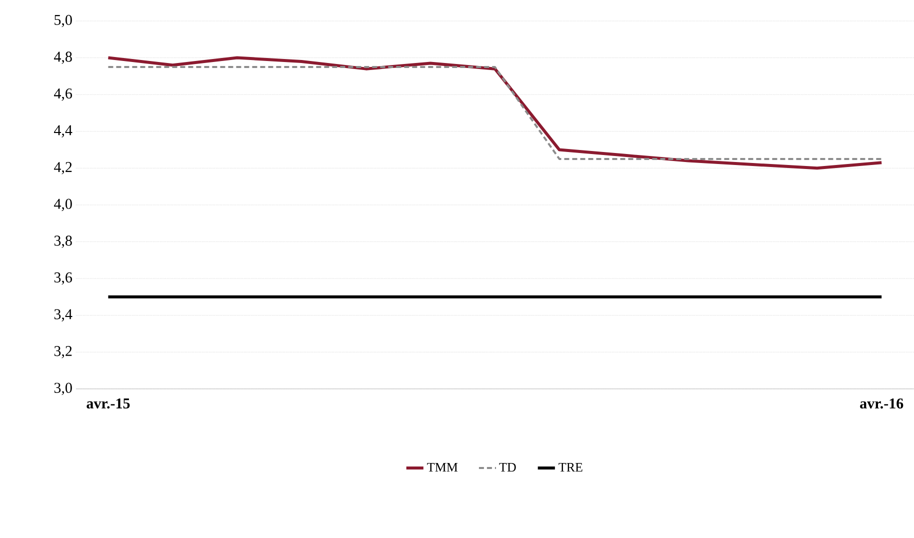  What do you see at coordinates (442, 467) in the screenshot?
I see `legend-label: TMM` at bounding box center [442, 467].